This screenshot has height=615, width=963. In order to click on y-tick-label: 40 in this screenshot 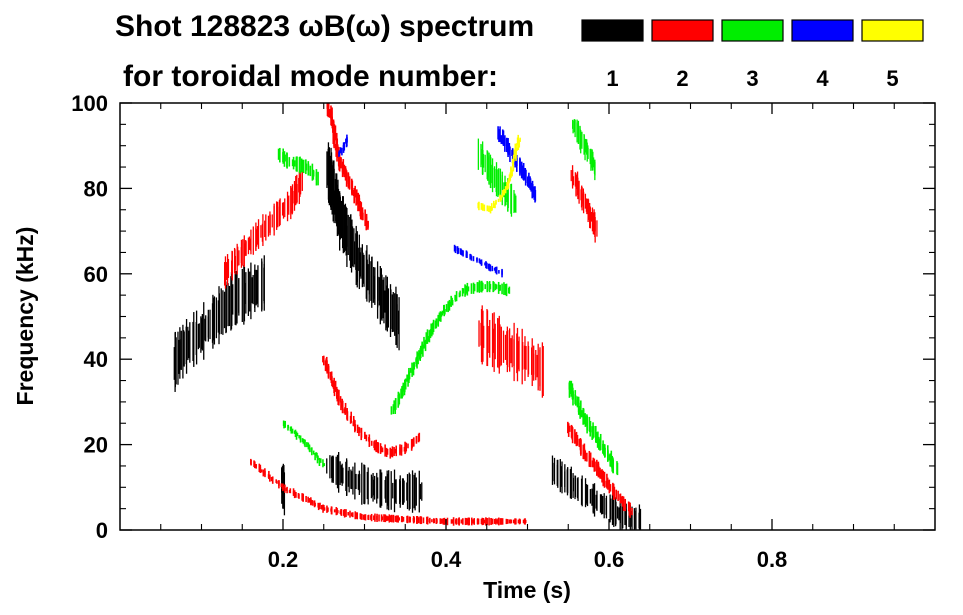, I will do `click(96, 359)`.